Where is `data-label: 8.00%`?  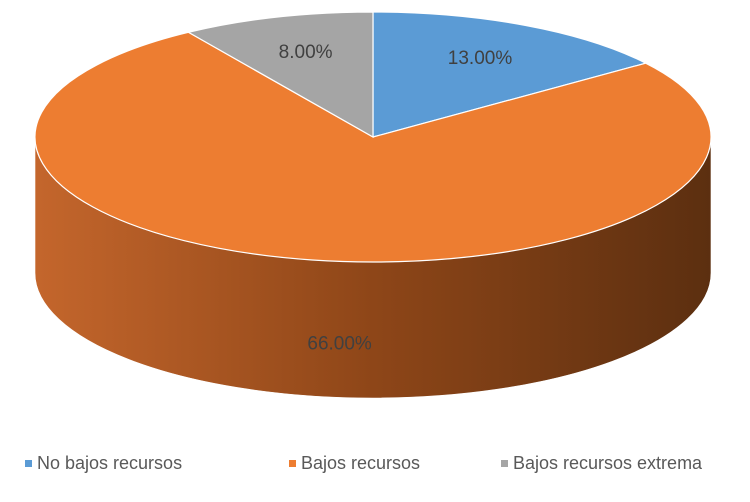
data-label: 8.00% is located at coordinates (306, 52).